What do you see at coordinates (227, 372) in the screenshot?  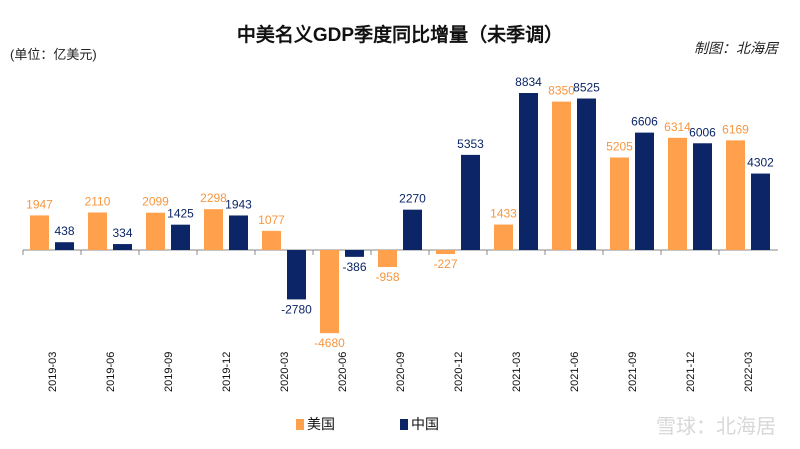 I see `x-tick-label: 2019-12` at bounding box center [227, 372].